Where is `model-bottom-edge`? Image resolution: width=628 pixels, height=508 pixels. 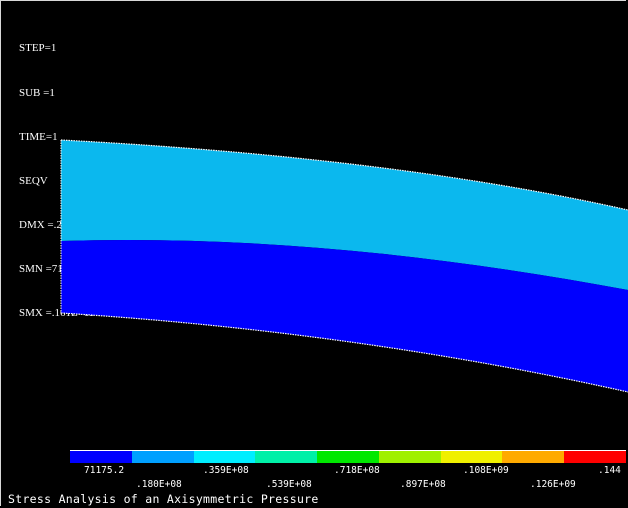
model-bottom-edge is located at coordinates (344, 352).